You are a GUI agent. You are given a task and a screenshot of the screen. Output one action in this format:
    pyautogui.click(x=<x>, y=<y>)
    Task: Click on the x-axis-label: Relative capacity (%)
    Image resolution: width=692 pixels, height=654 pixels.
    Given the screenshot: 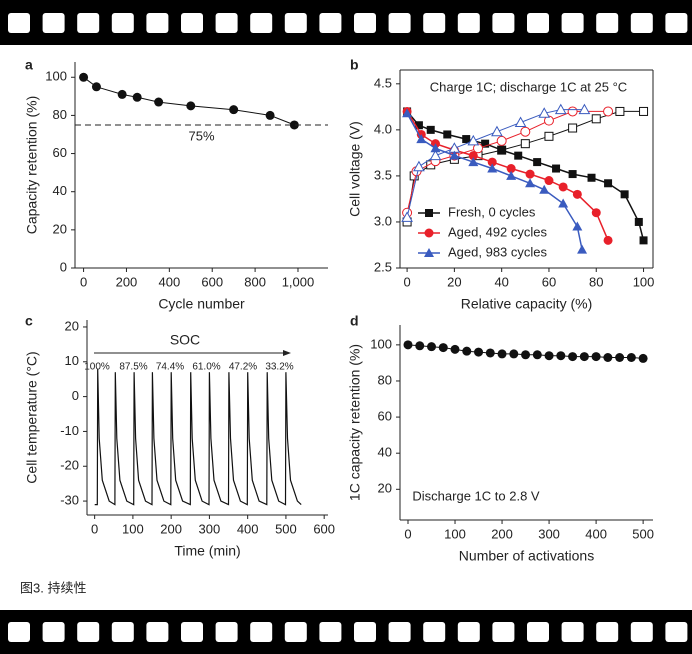 What is the action you would take?
    pyautogui.click(x=527, y=304)
    